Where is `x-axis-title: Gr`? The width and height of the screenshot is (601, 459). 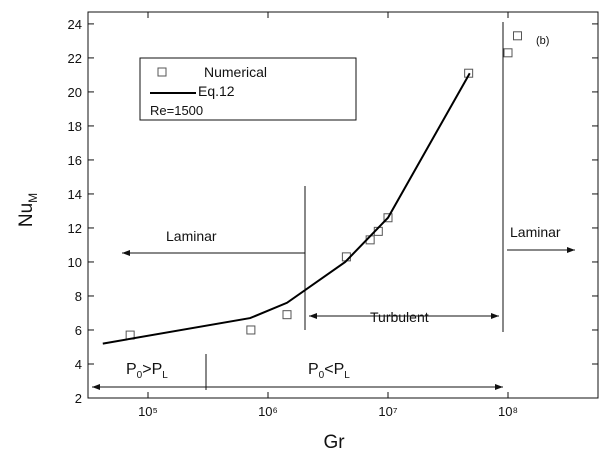
x-axis-title: Gr is located at coordinates (334, 442).